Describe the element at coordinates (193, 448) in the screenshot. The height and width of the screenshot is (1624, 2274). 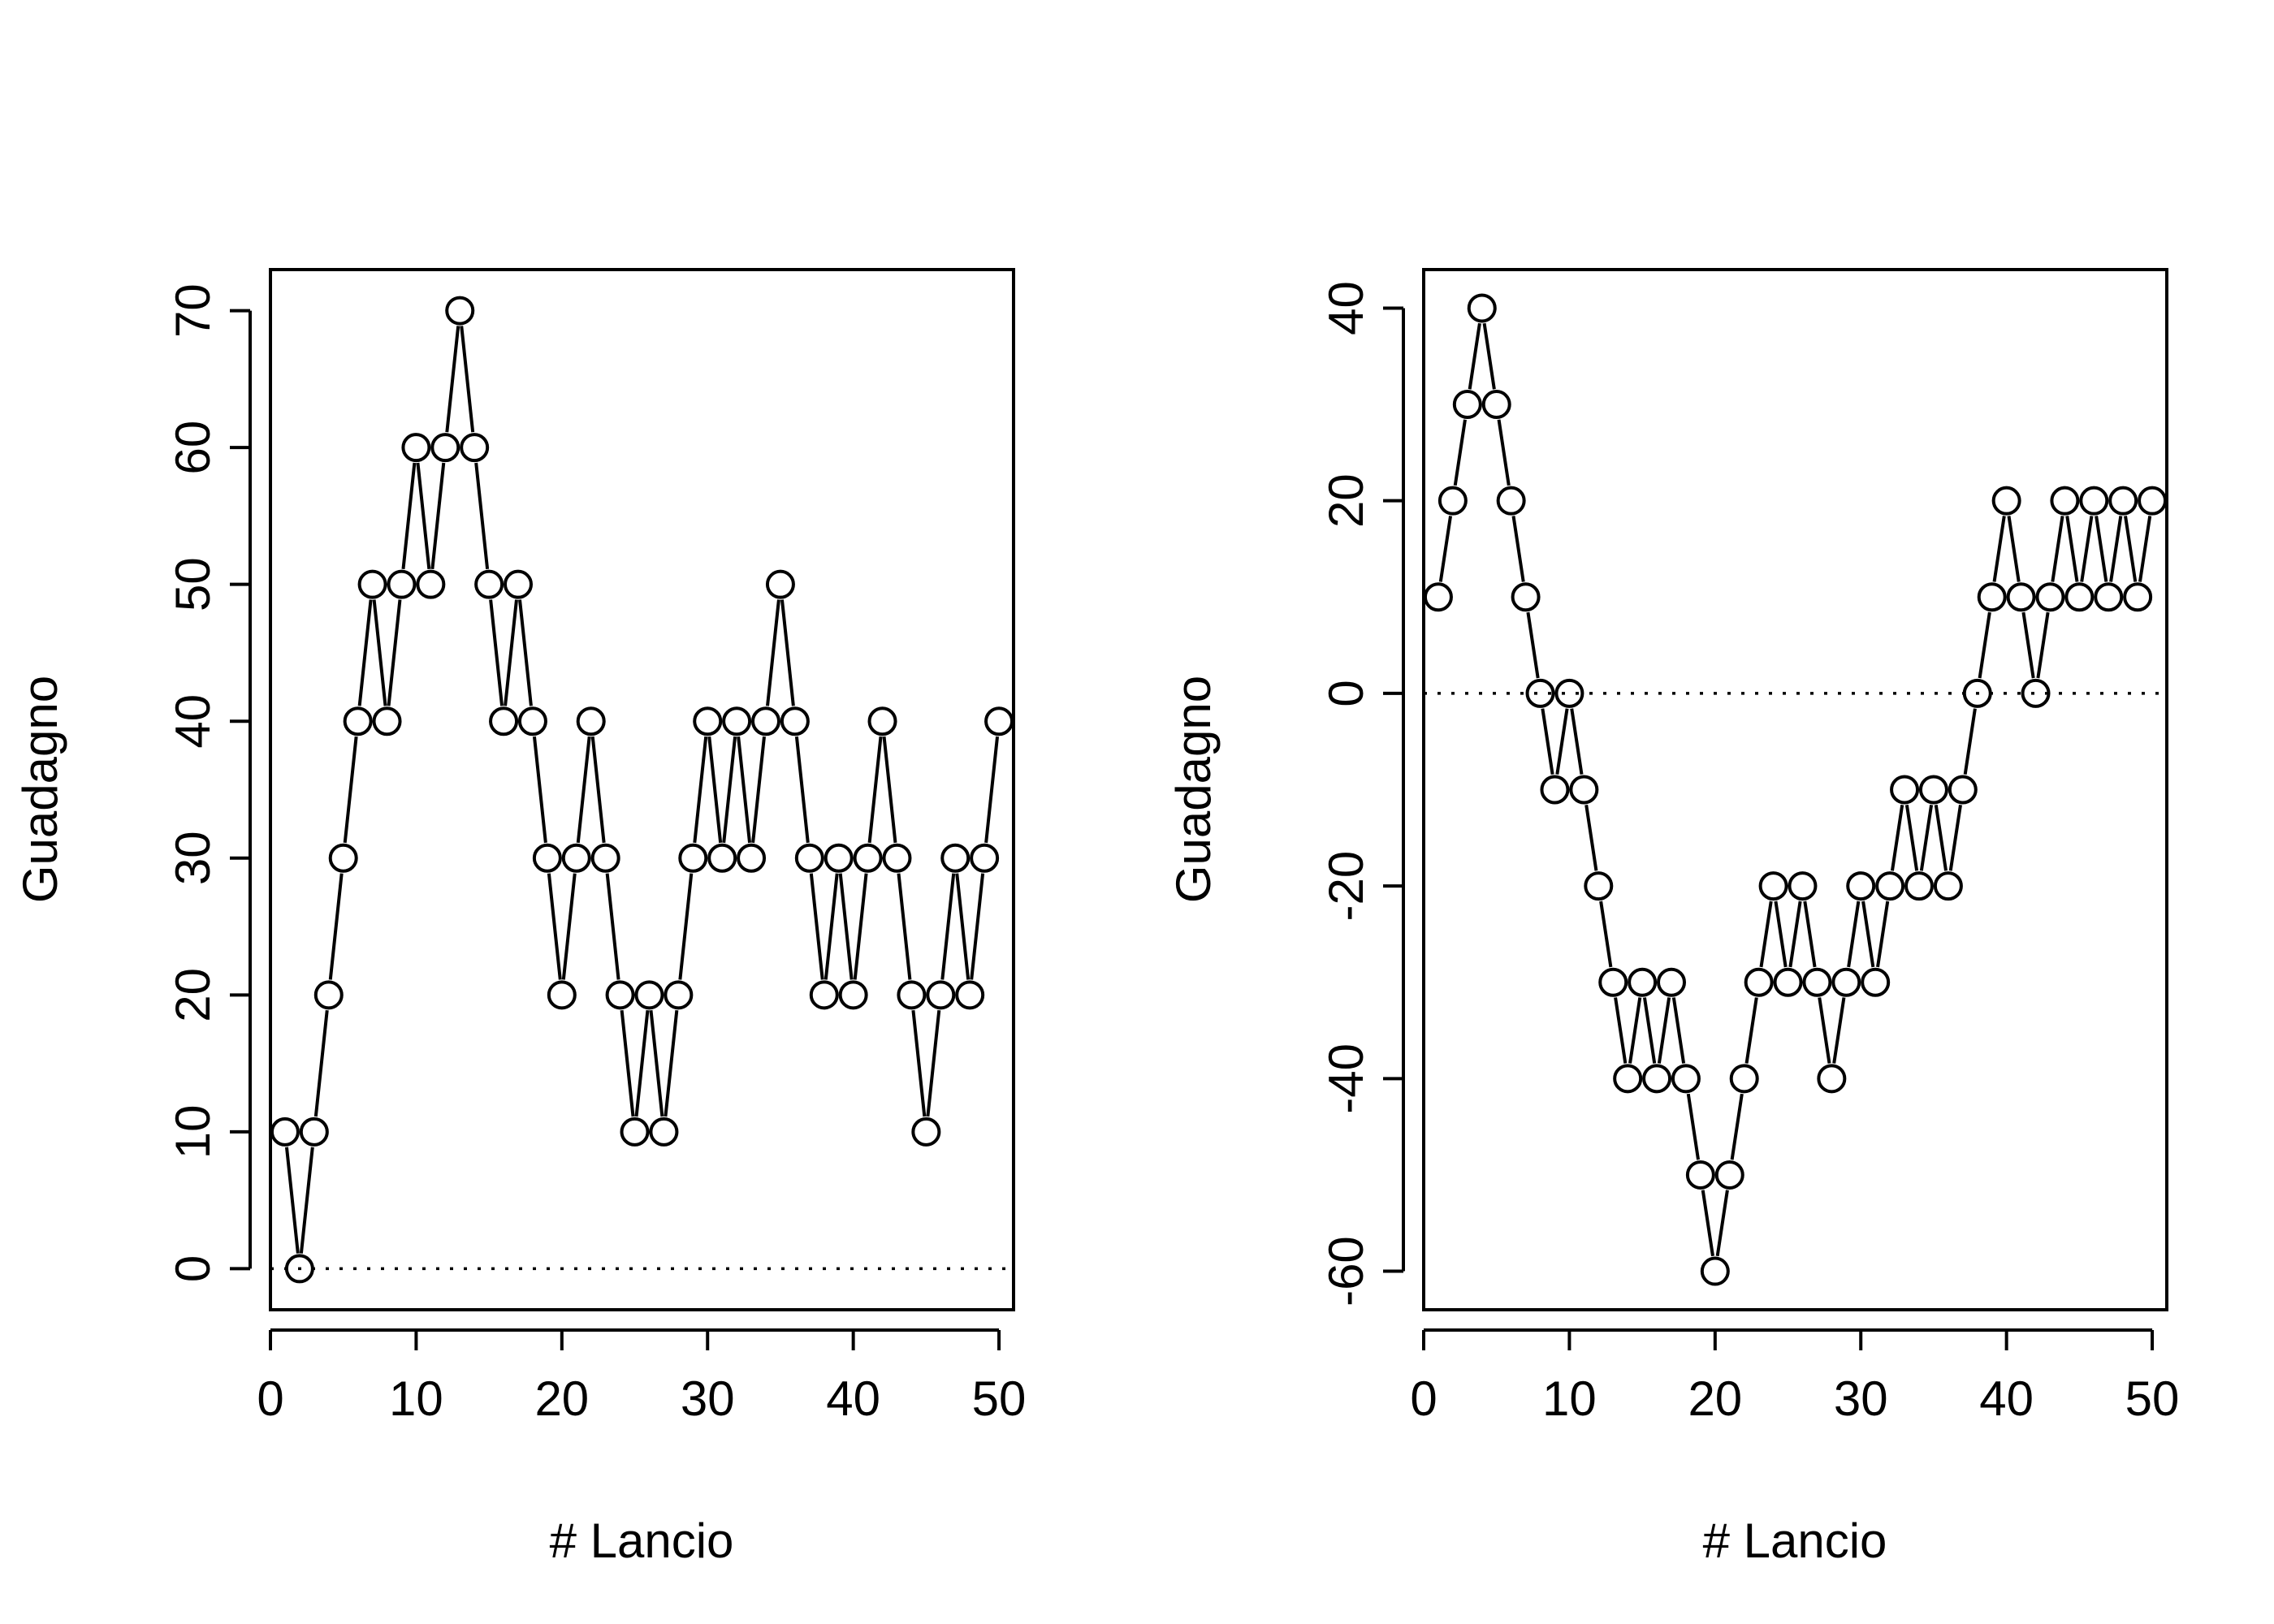
I see `left-y-tick-label: 60` at that location.